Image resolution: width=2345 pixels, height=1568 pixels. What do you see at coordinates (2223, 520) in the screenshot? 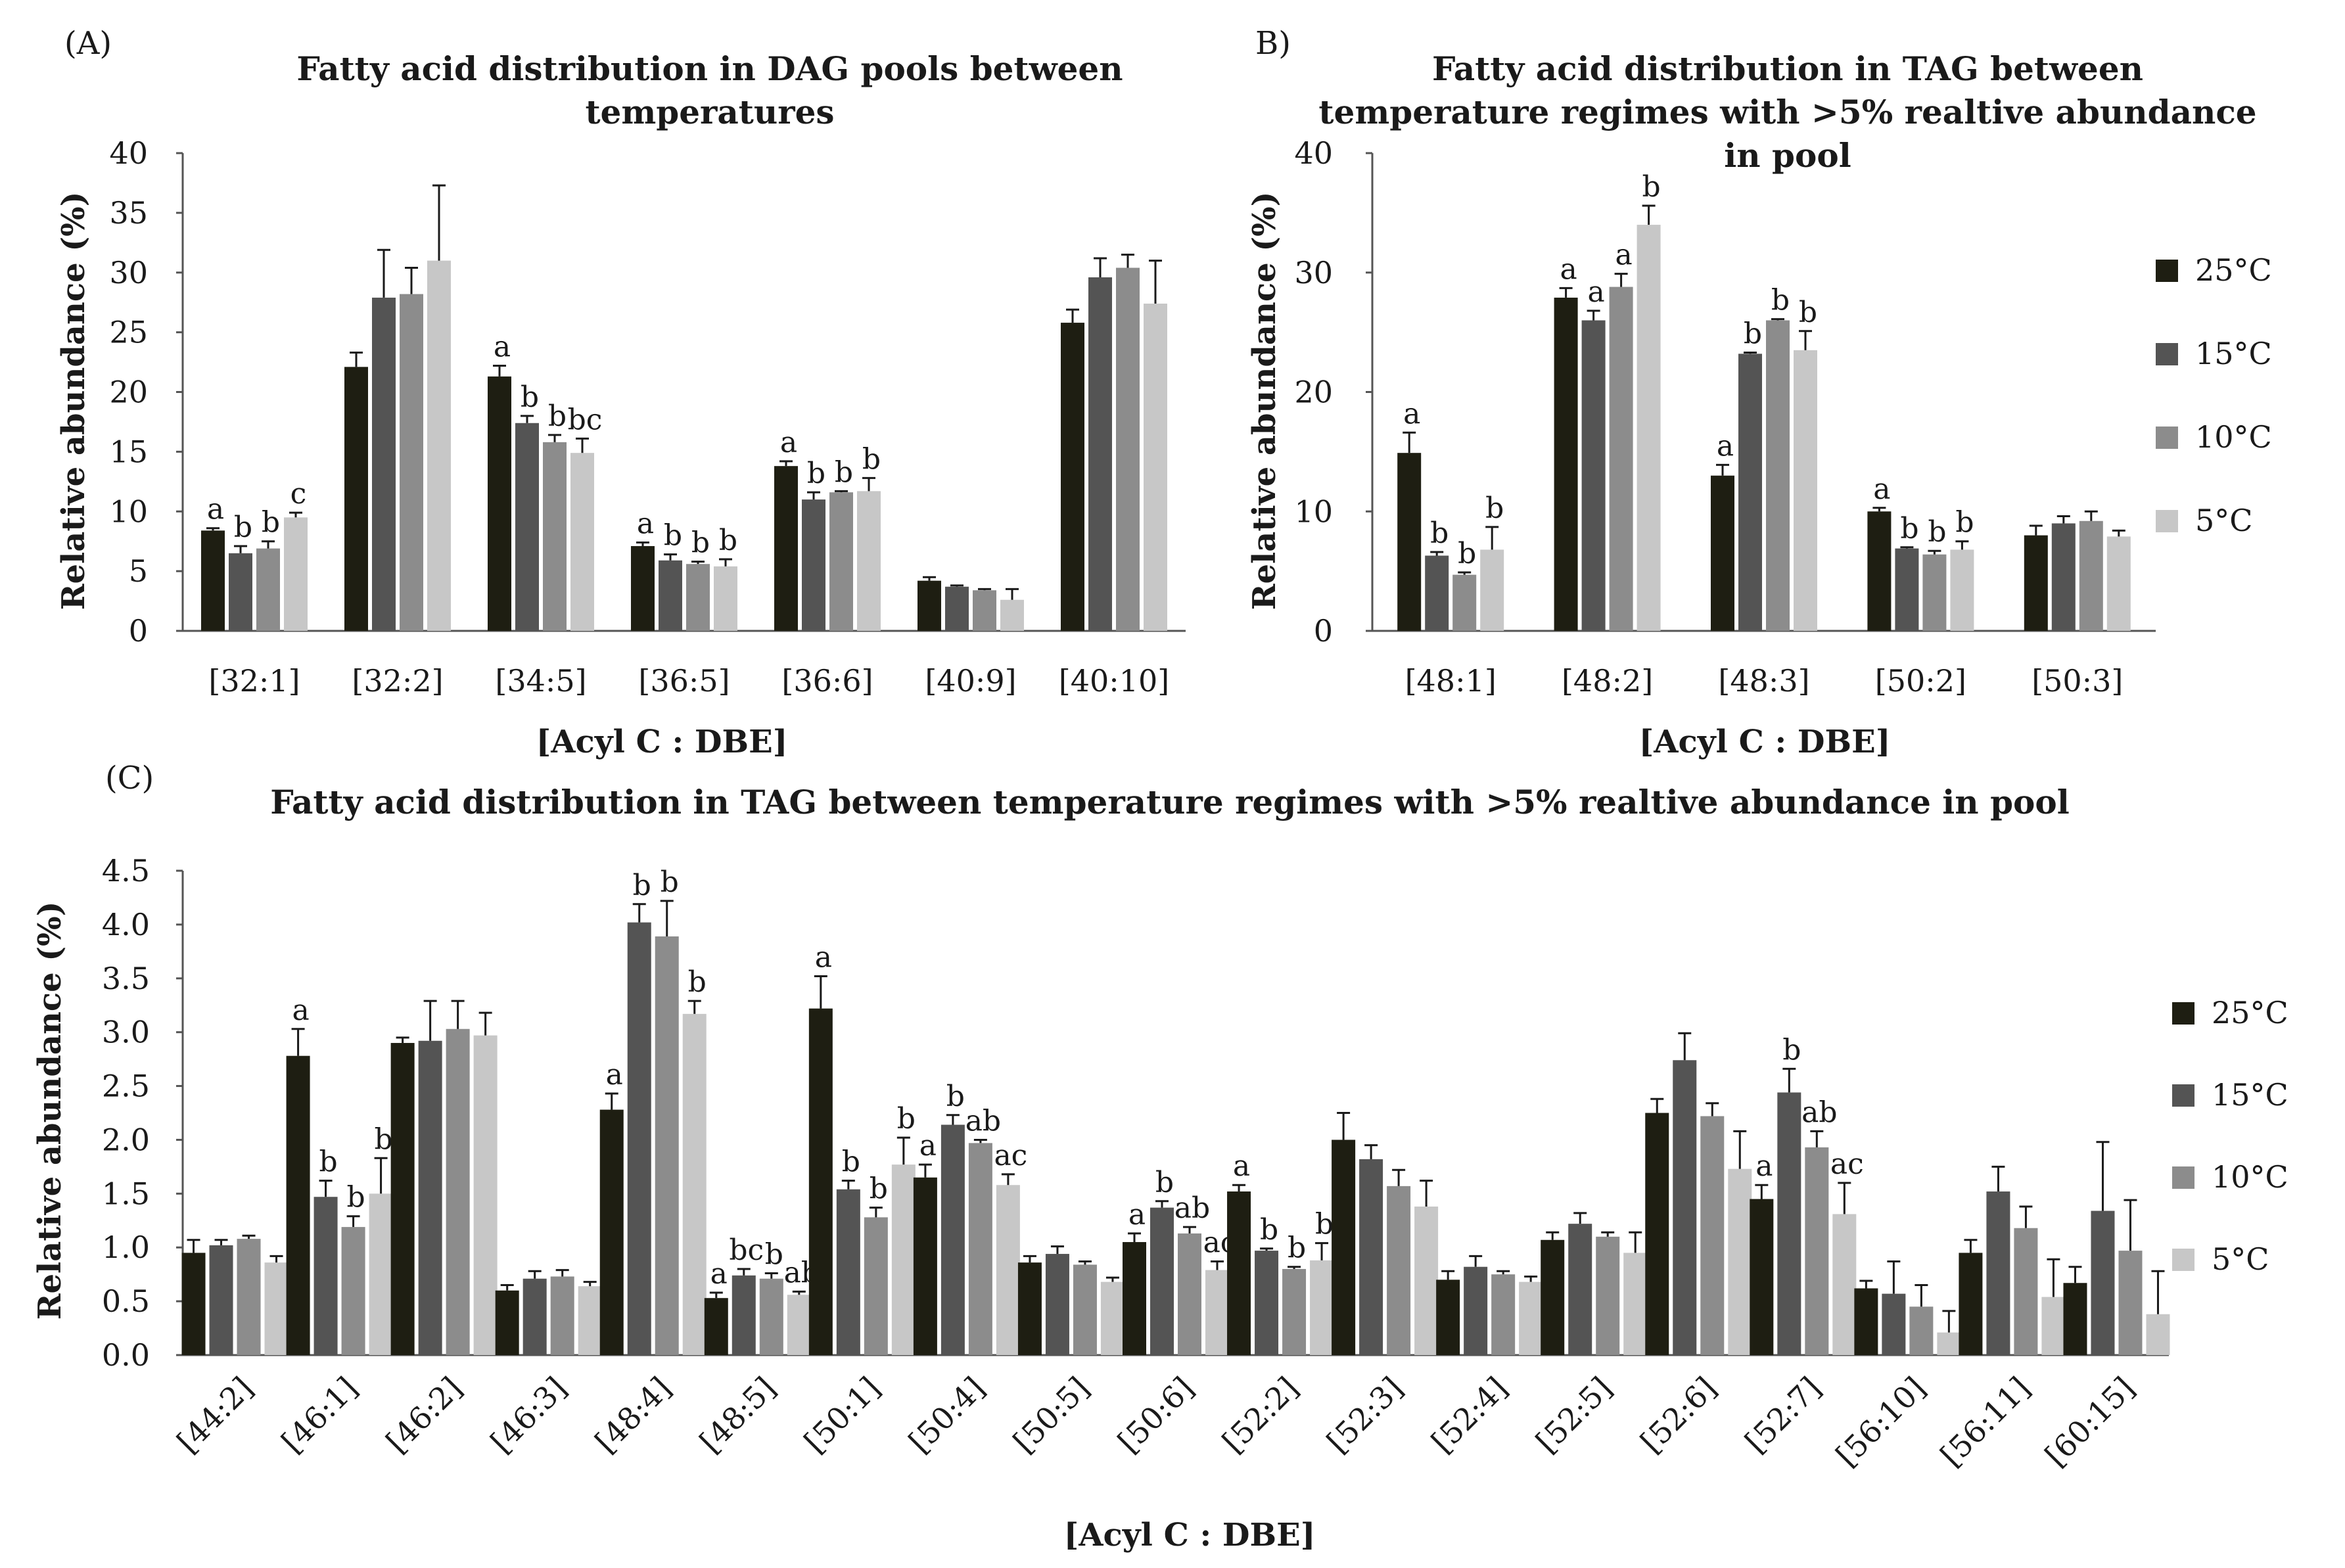
I see `legend-label: 5°C` at bounding box center [2223, 520].